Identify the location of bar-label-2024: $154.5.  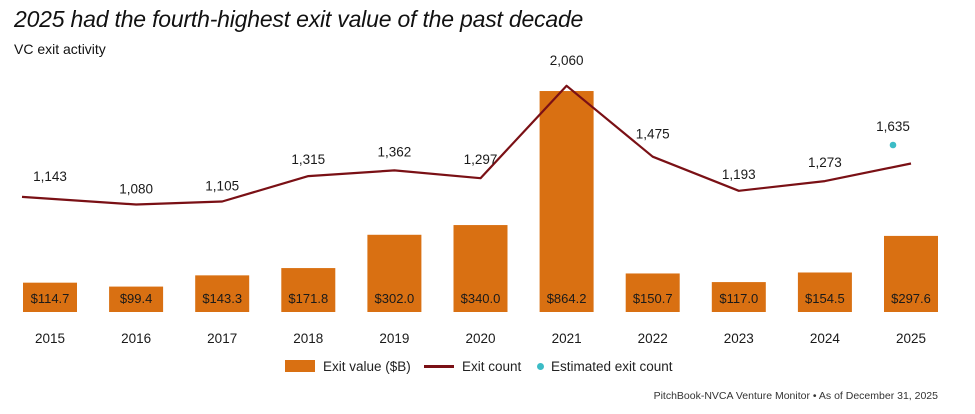
(825, 298).